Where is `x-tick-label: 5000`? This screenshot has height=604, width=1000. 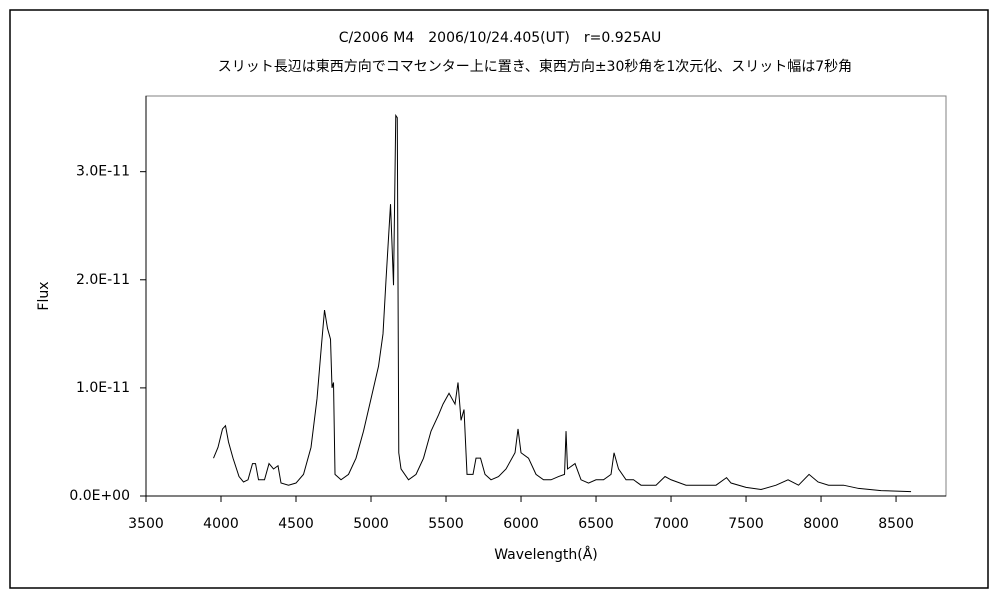 x-tick-label: 5000 is located at coordinates (371, 524).